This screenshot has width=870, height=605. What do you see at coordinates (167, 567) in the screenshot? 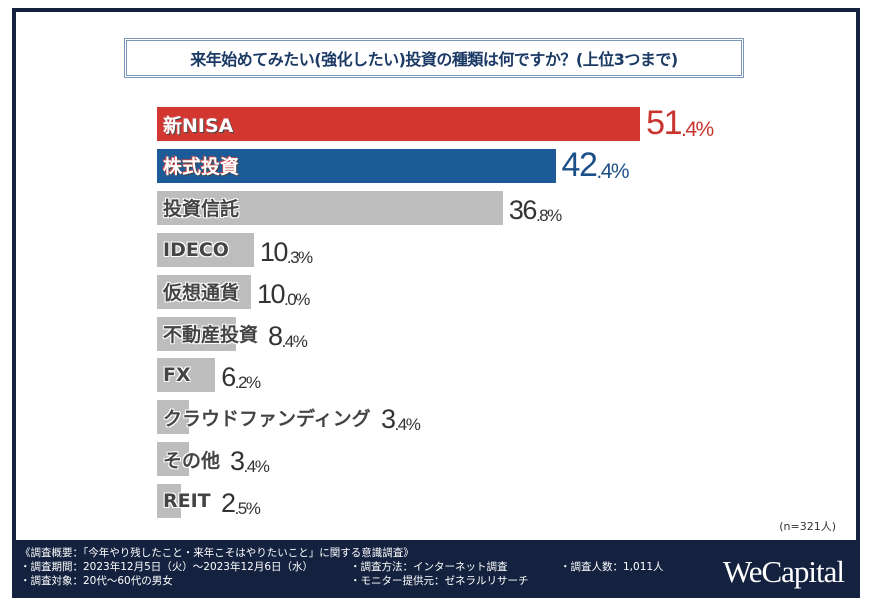
I see `survey-period: ・調査期間：2023年12月5日（火）～2023年12月6日（水）` at bounding box center [167, 567].